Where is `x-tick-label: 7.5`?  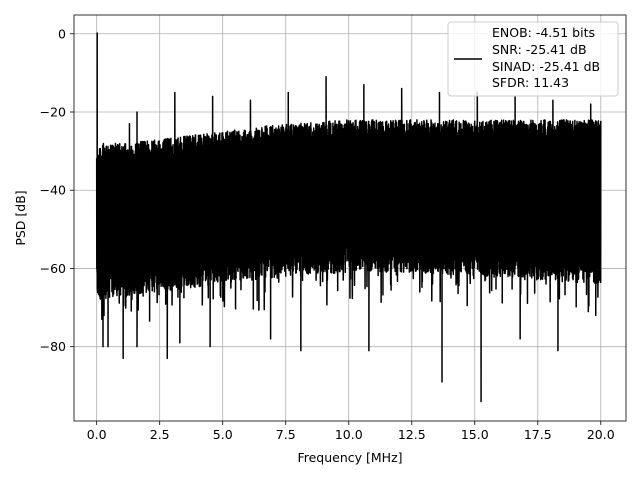 x-tick-label: 7.5 is located at coordinates (286, 434).